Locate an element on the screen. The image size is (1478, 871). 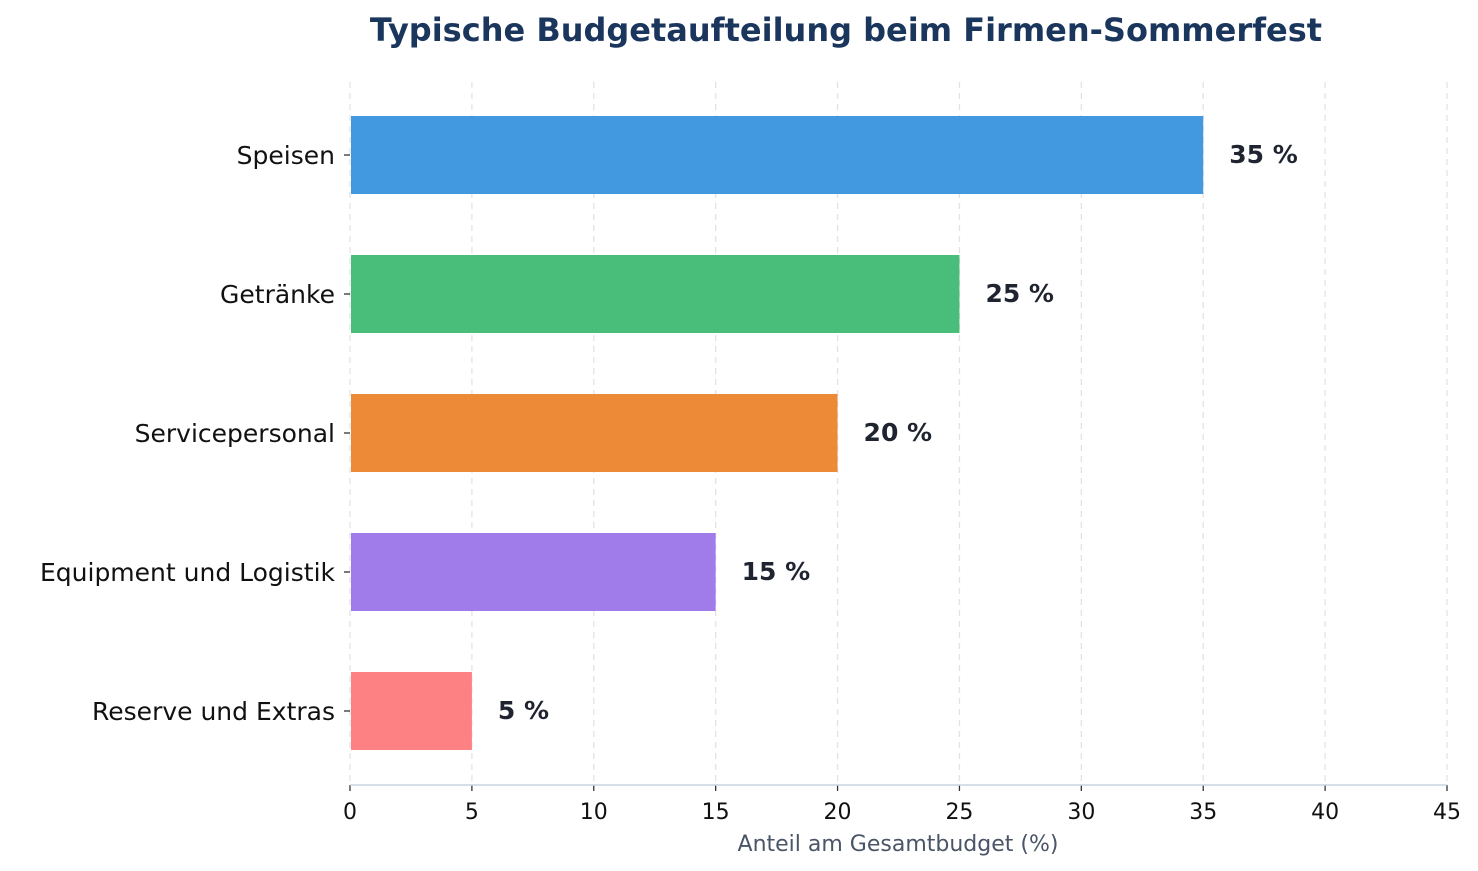
x-tick-label: 5 is located at coordinates (472, 812).